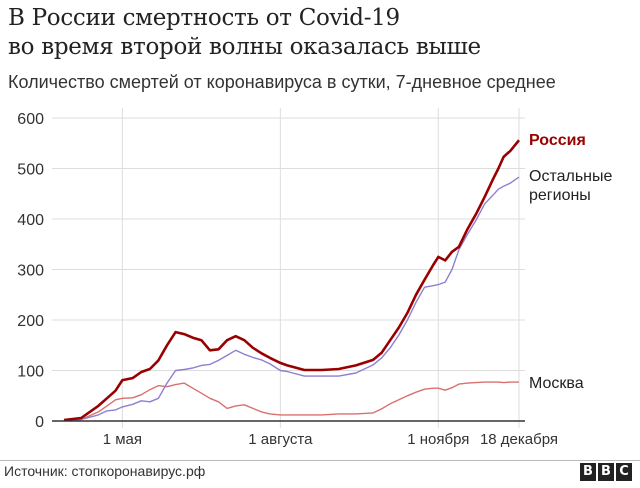 The width and height of the screenshot is (640, 488). What do you see at coordinates (122, 439) in the screenshot?
I see `x-tick-label: 1 мая` at bounding box center [122, 439].